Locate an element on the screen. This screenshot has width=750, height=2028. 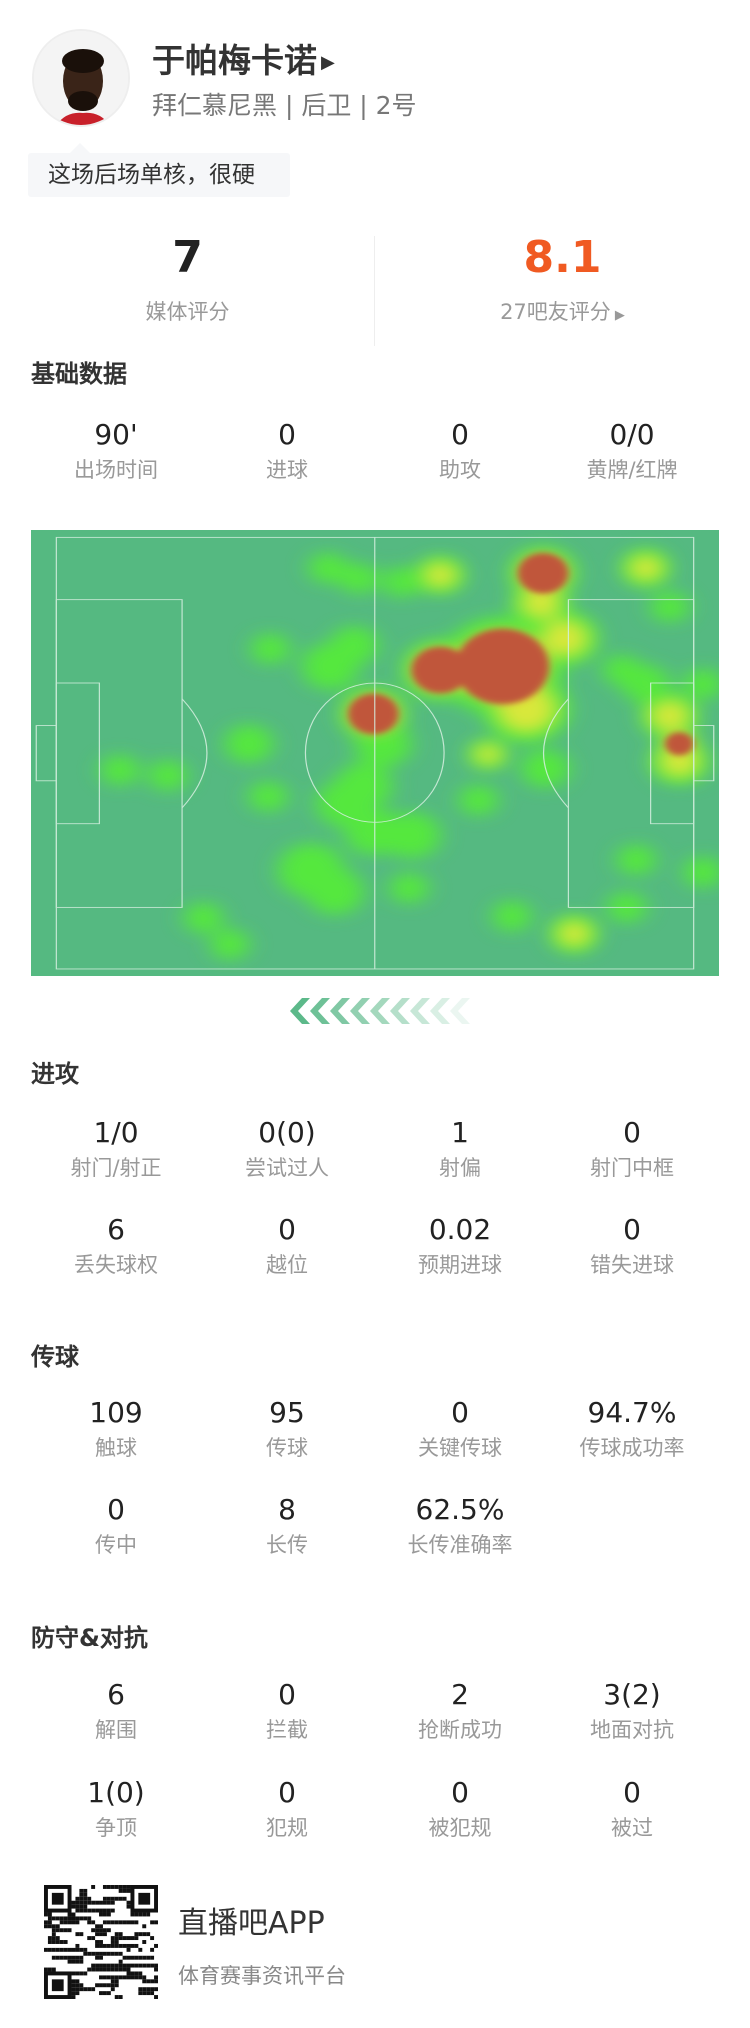
stat-item: 0 拦截 is located at coordinates (287, 1711).